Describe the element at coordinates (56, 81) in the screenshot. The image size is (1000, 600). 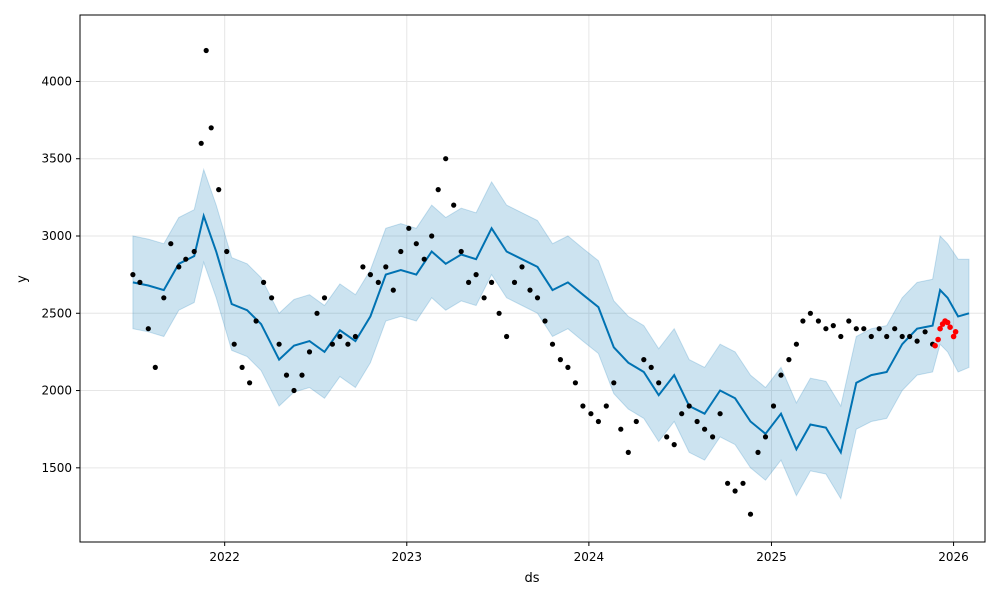
I see `y-tick-label: 4000` at that location.